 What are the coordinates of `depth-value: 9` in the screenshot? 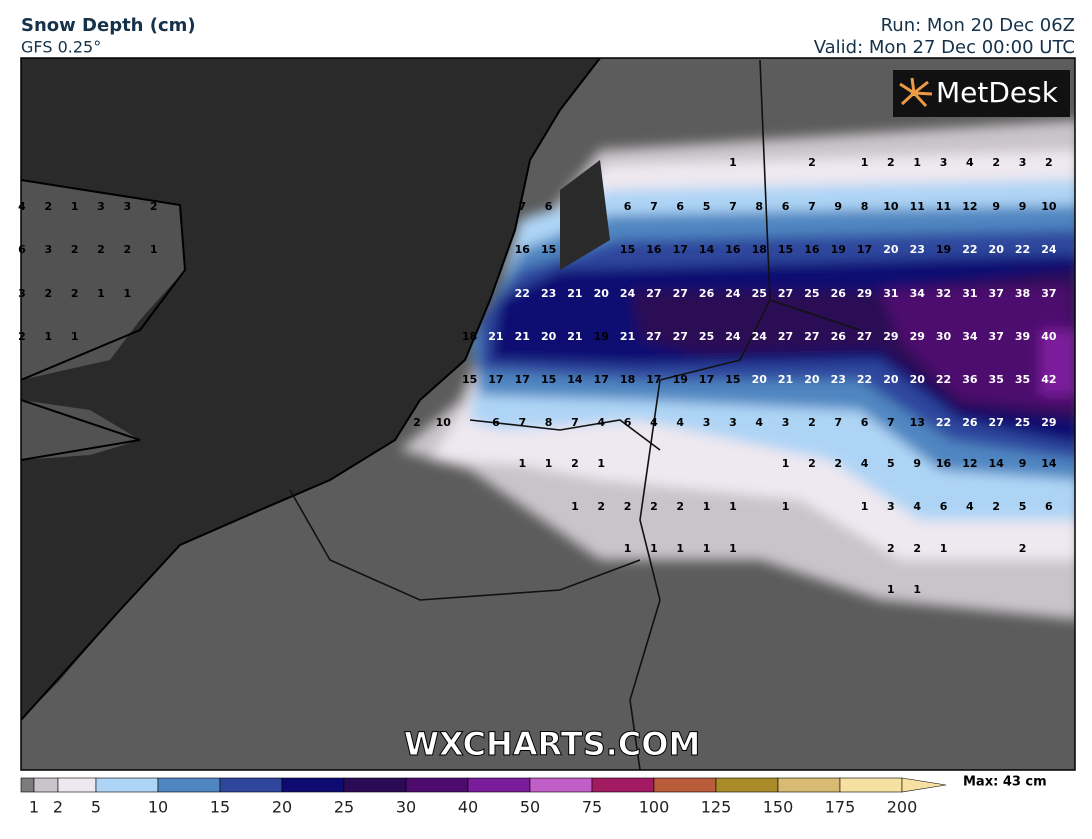 It's located at (996, 206).